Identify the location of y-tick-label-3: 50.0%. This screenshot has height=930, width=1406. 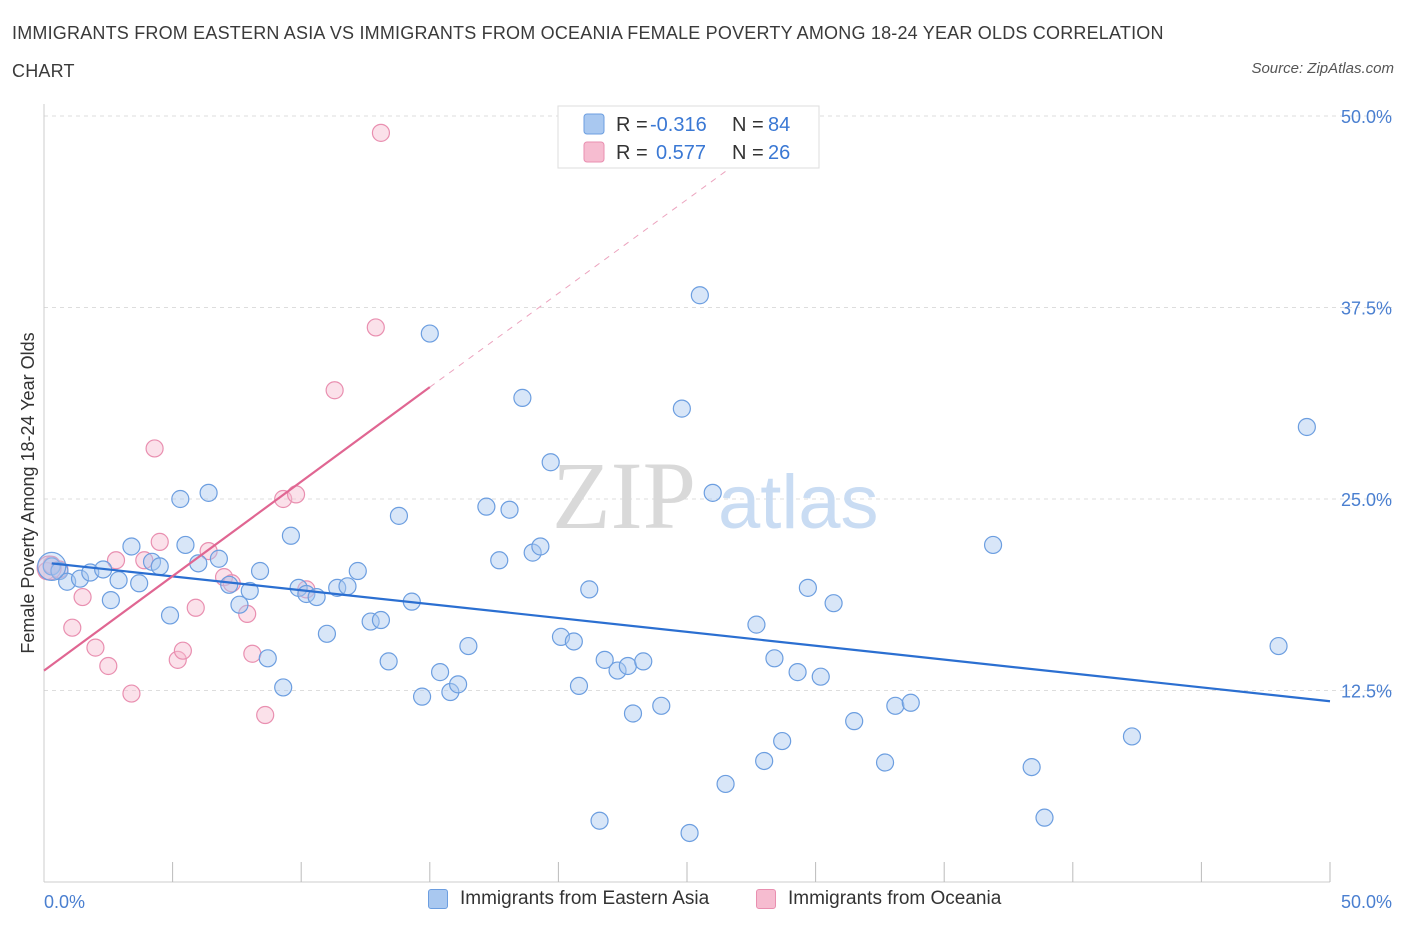
(1366, 117).